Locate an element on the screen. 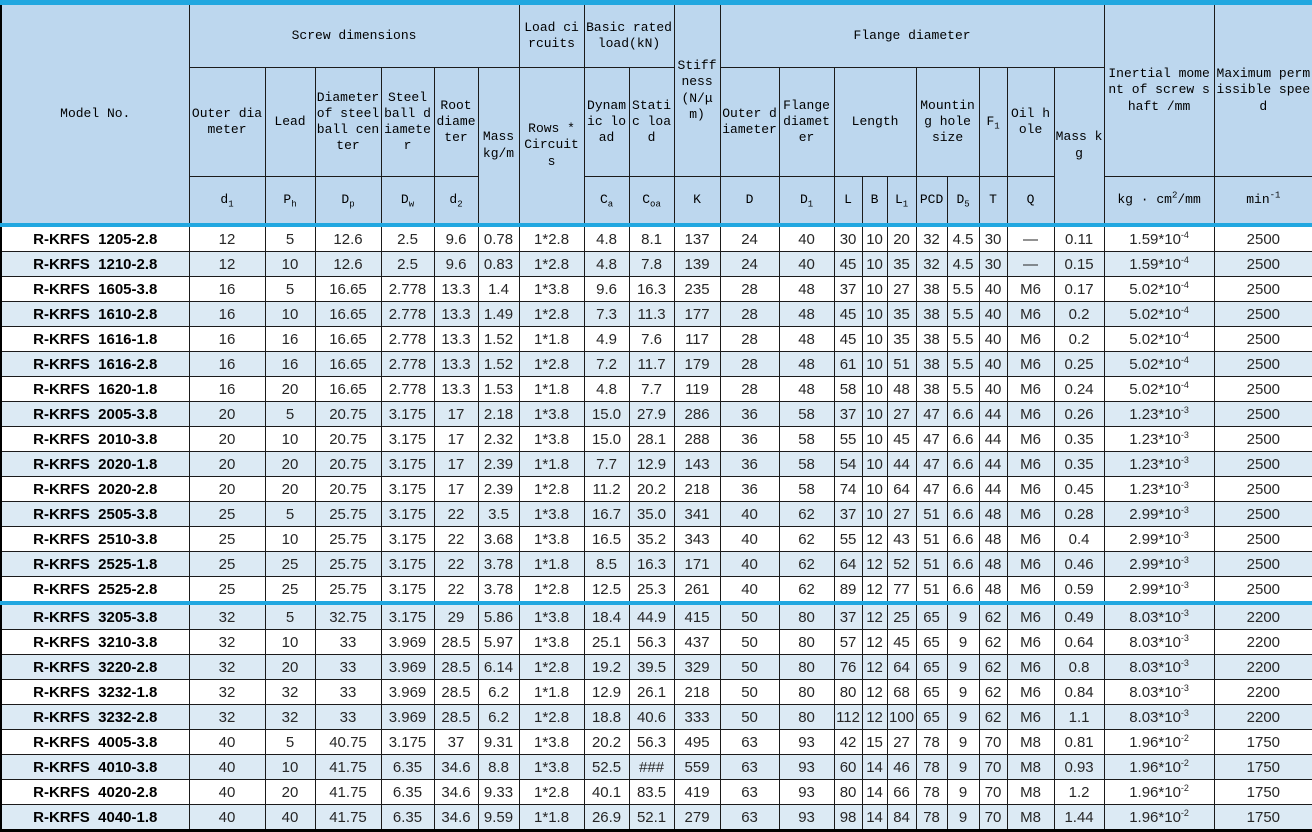 The width and height of the screenshot is (1312, 832). cell-B: 14 is located at coordinates (874, 792).